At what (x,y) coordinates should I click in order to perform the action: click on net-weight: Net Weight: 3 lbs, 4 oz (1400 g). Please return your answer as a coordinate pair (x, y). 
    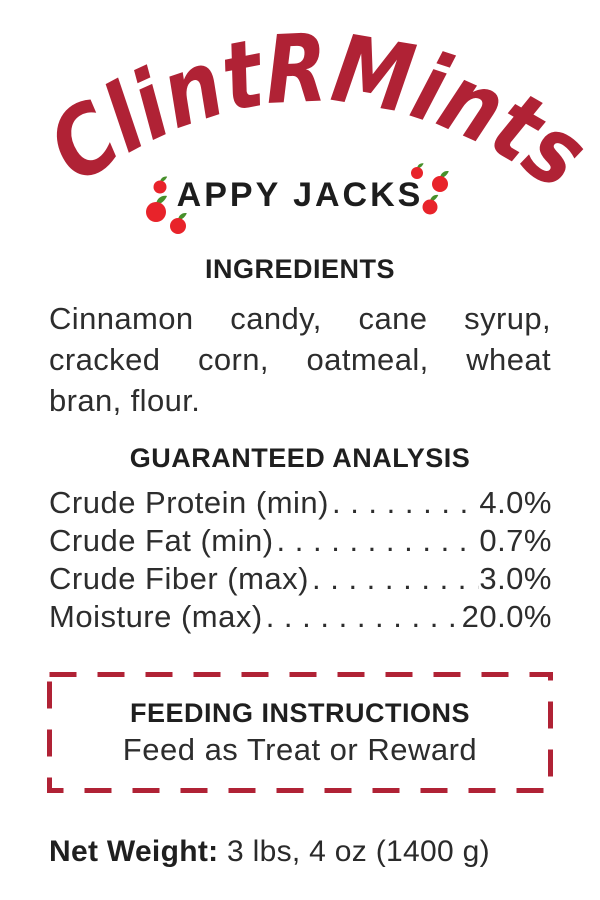
    Looking at the image, I should click on (304, 852).